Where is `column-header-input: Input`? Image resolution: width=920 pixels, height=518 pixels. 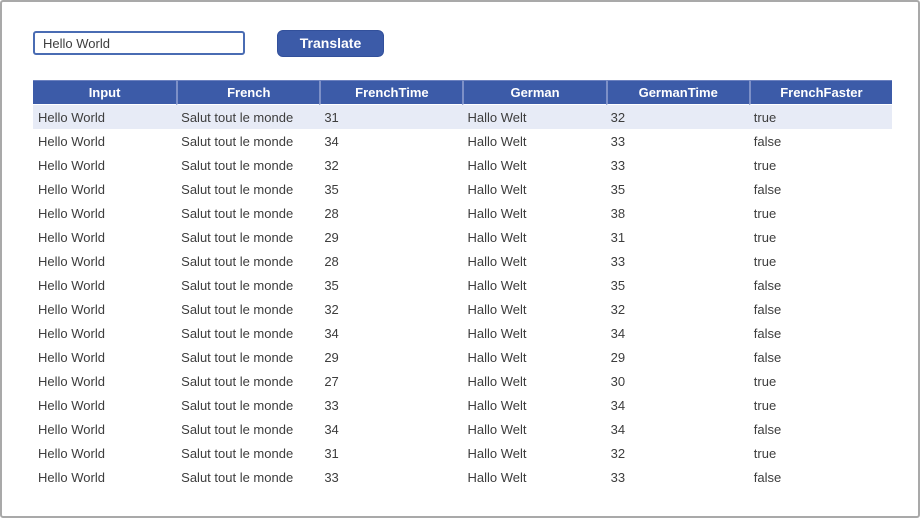 column-header-input: Input is located at coordinates (105, 92).